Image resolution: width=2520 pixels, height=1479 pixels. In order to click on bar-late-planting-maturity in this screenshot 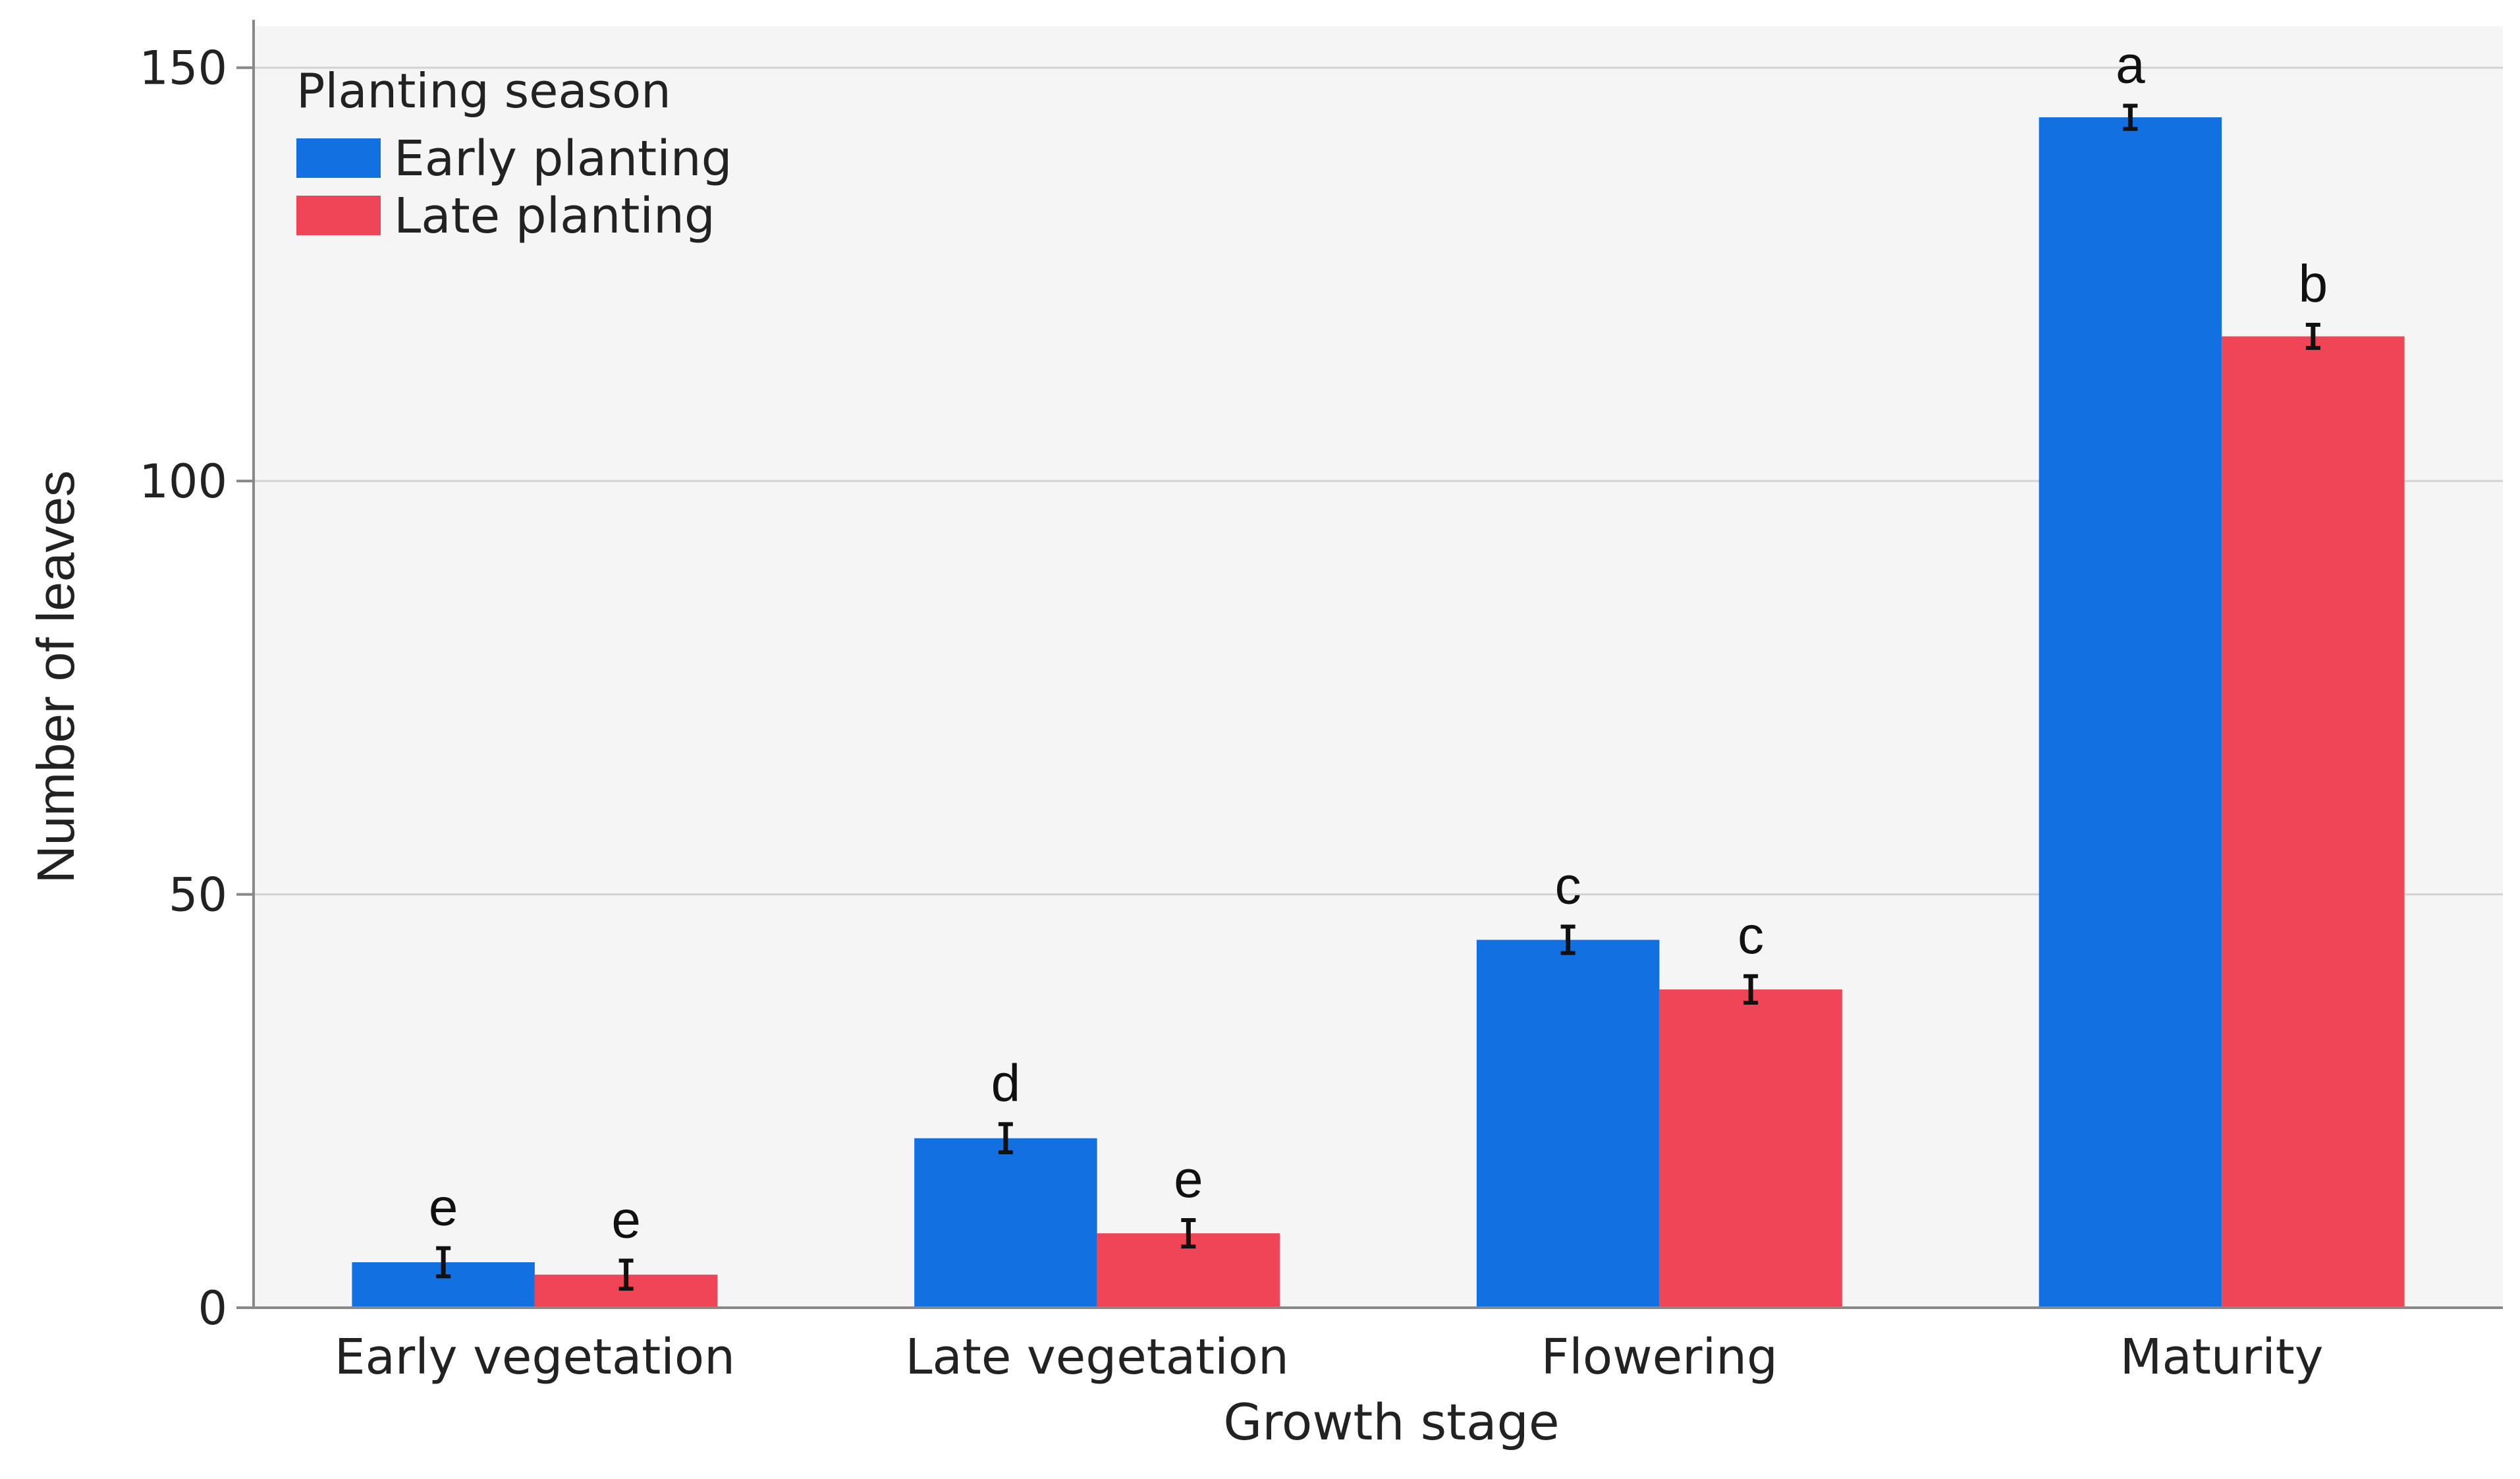, I will do `click(2313, 822)`.